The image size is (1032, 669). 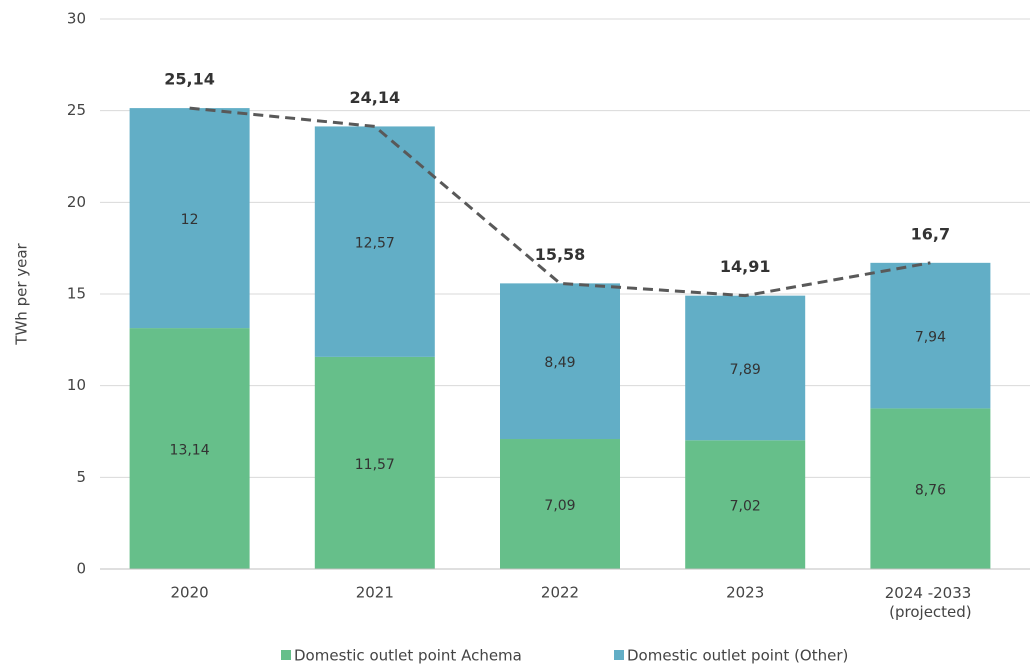 What do you see at coordinates (408, 656) in the screenshot?
I see `legend-label: Domestic outlet point Achema` at bounding box center [408, 656].